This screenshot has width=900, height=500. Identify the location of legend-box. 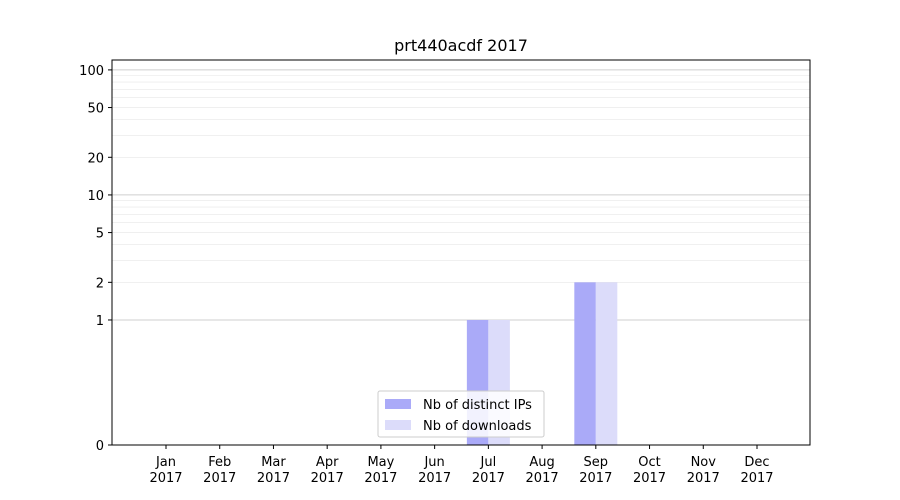
(461, 414).